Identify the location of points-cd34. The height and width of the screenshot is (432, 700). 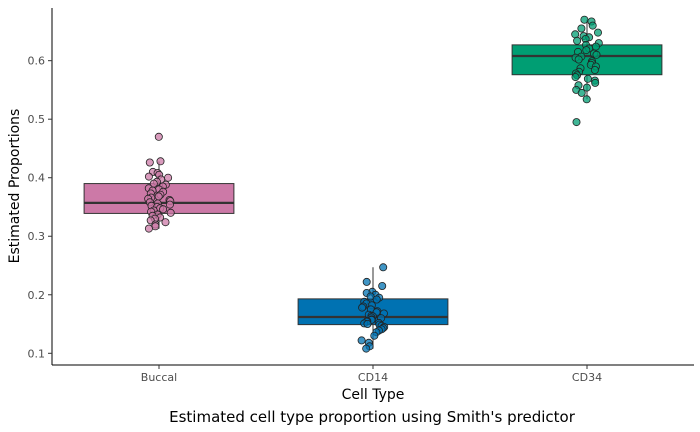
(587, 71).